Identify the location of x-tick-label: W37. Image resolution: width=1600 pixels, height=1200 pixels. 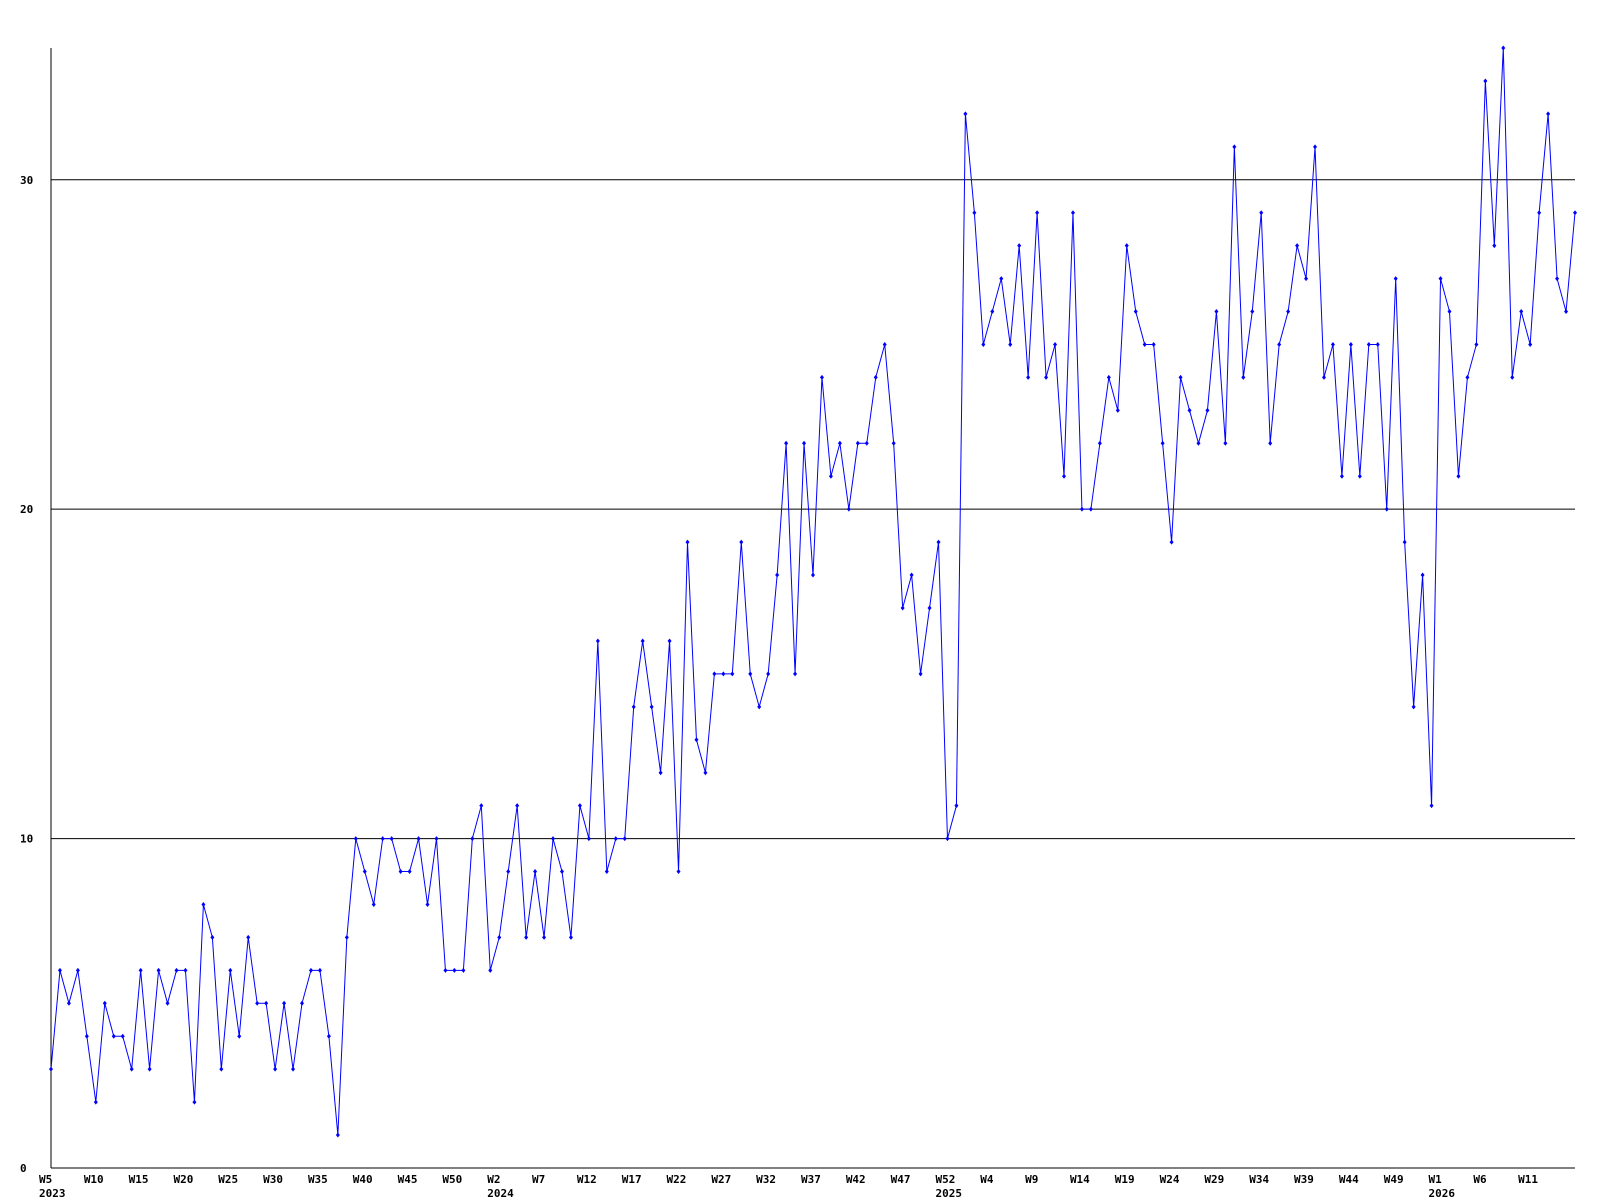
(811, 1179).